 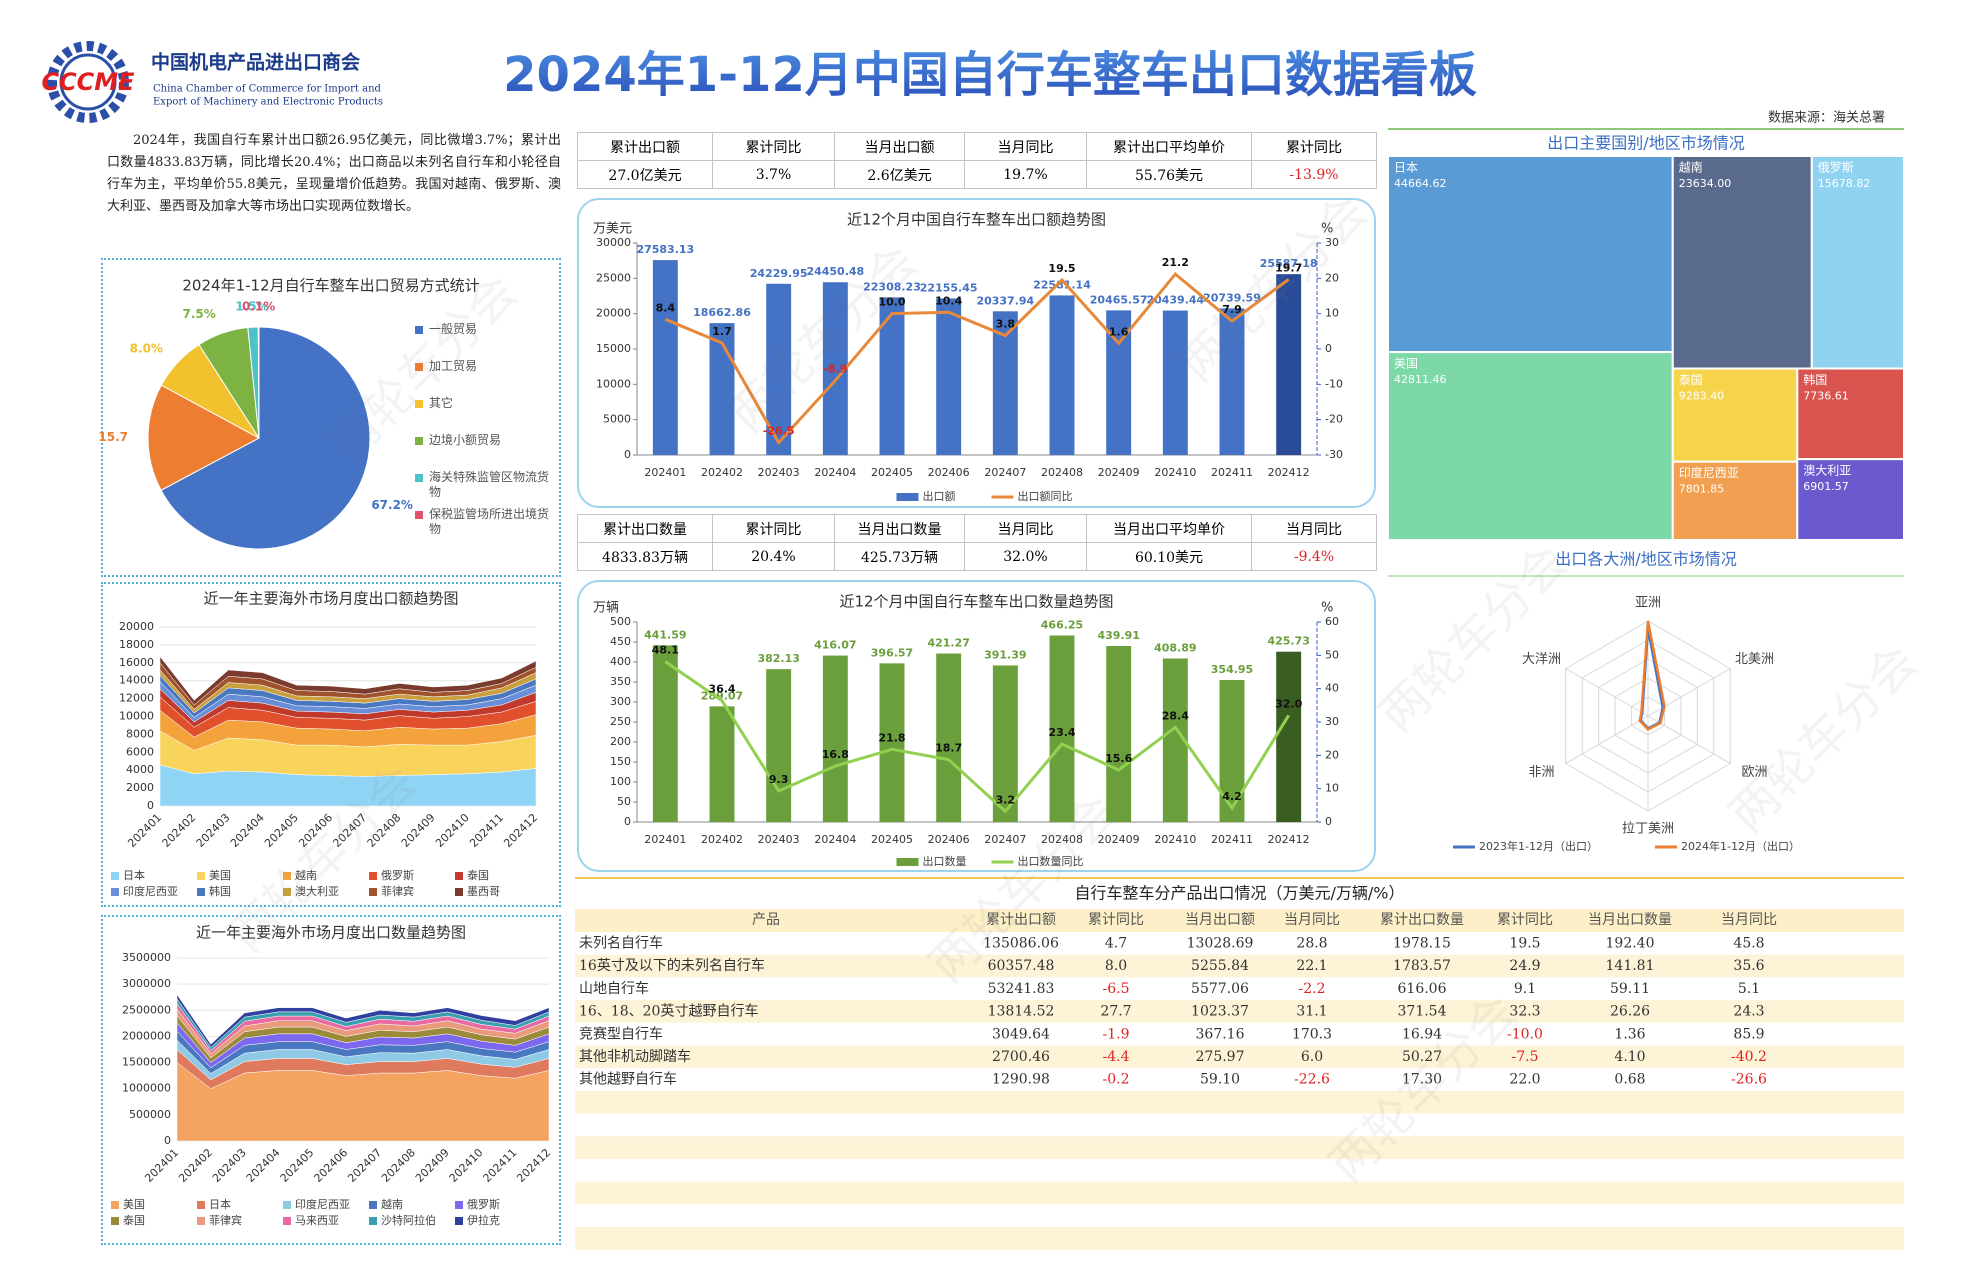 I want to click on y2-tick-label: 50, so click(x=1332, y=654).